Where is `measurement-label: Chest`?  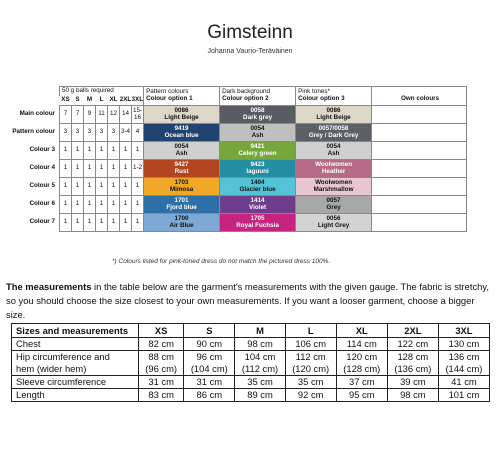 measurement-label: Chest is located at coordinates (75, 344).